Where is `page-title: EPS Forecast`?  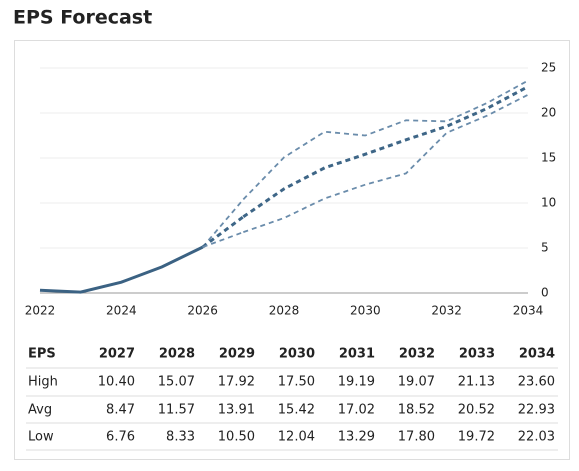 page-title: EPS Forecast is located at coordinates (82, 18).